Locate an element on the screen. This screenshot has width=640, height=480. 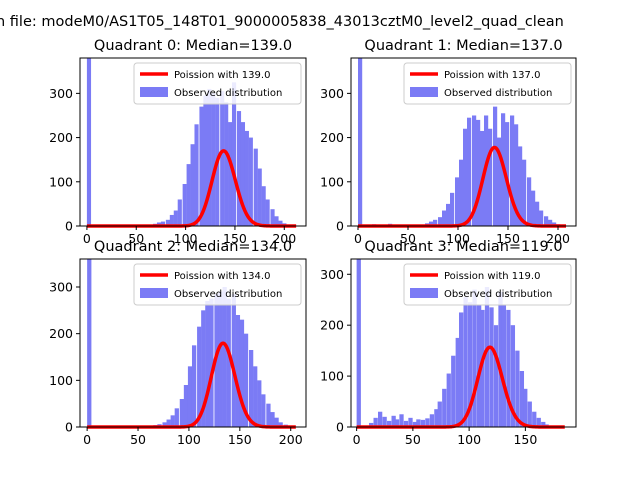
legend-label-poisson: Poission with 137.0 is located at coordinates (492, 75).